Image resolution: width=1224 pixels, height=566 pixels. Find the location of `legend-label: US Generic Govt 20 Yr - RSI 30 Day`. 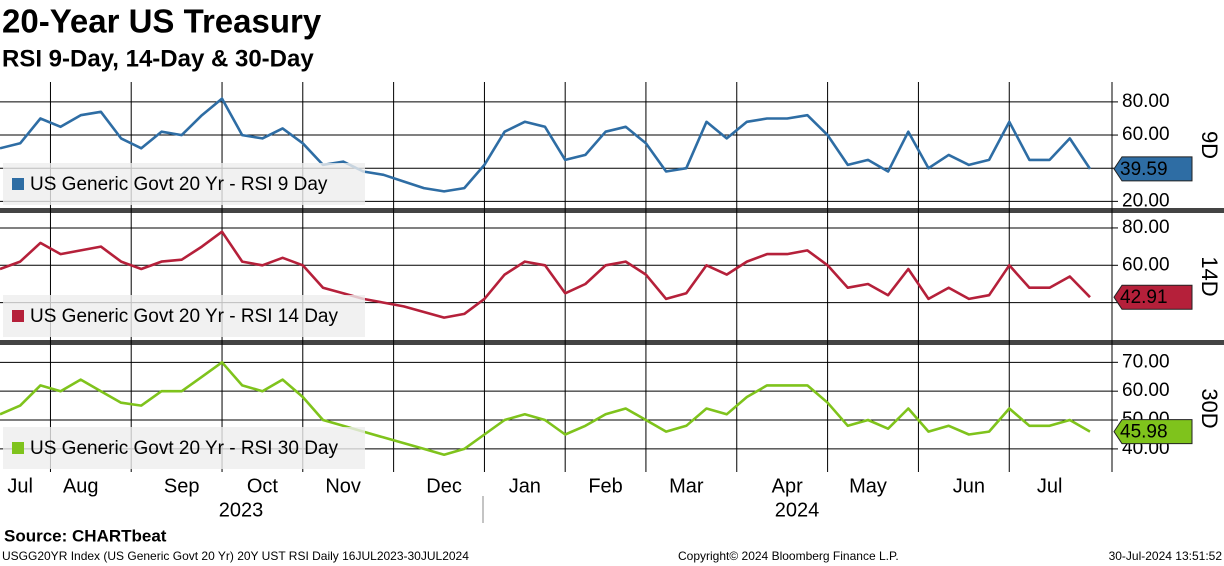

legend-label: US Generic Govt 20 Yr - RSI 30 Day is located at coordinates (184, 448).